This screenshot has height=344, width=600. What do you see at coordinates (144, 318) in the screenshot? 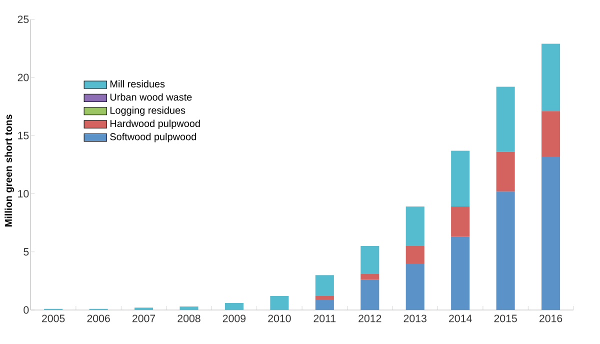
I see `x-tick-label: 2007` at bounding box center [144, 318].